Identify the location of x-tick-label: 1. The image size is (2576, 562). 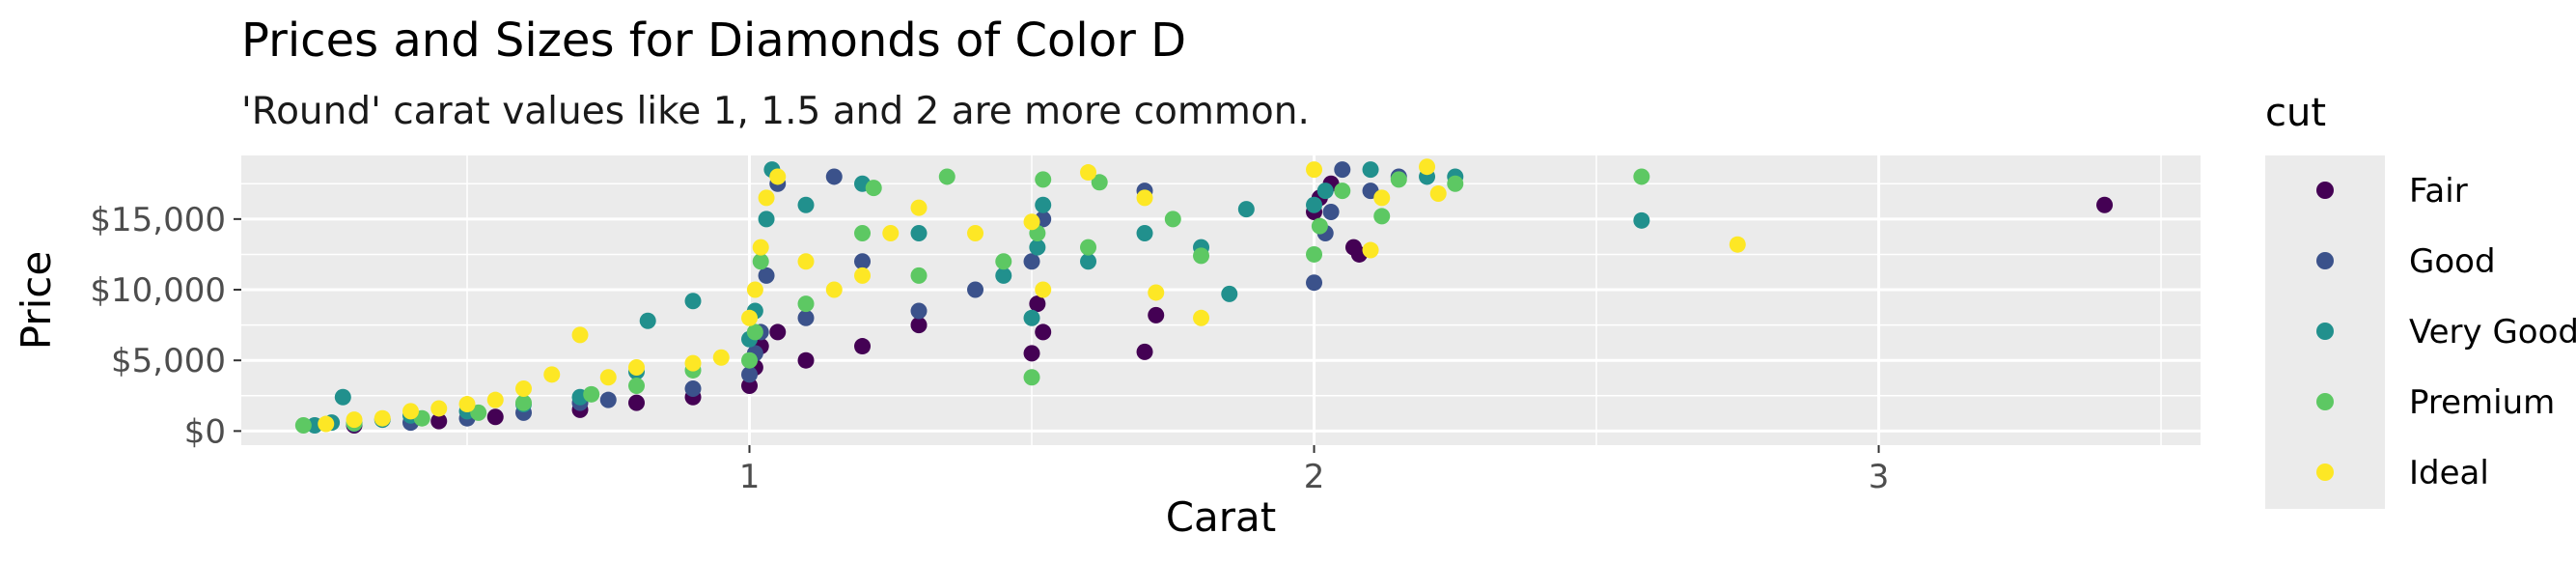
(750, 477).